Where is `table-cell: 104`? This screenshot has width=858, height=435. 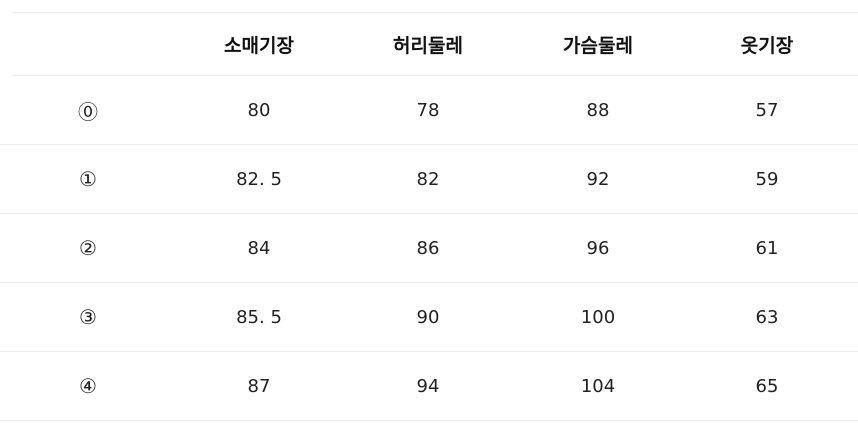 table-cell: 104 is located at coordinates (598, 386).